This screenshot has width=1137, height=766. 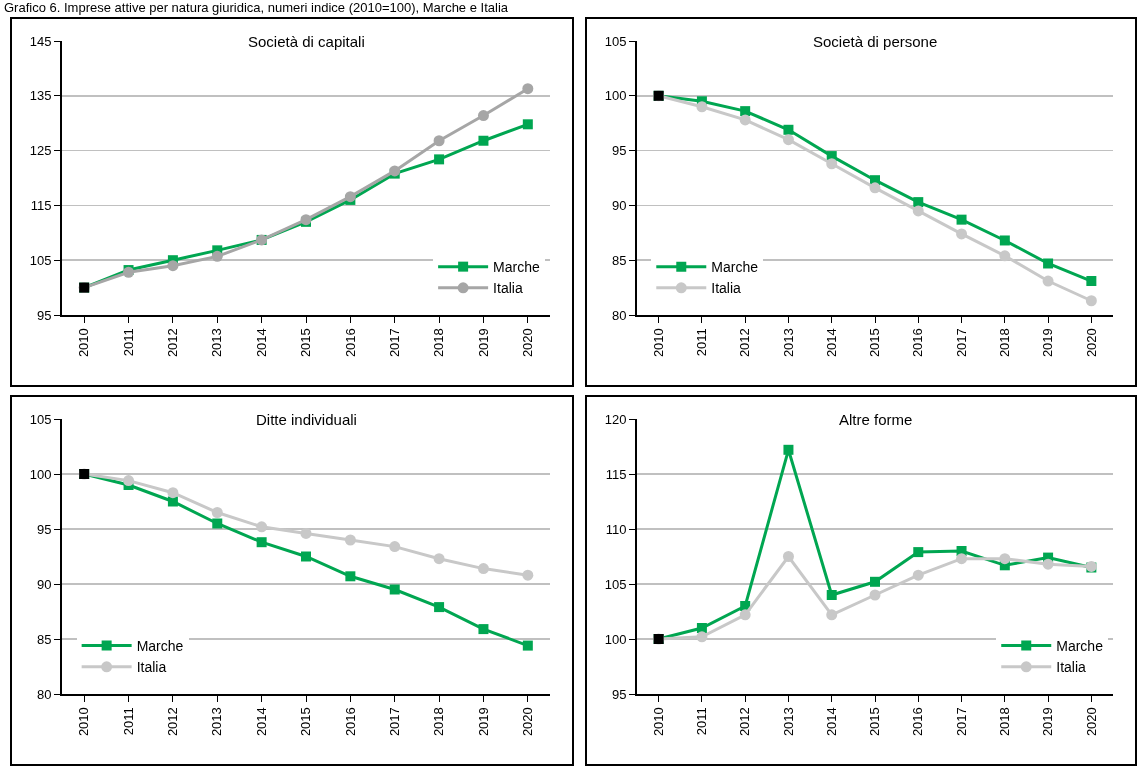 What do you see at coordinates (615, 419) in the screenshot?
I see `y-tick-label: 120` at bounding box center [615, 419].